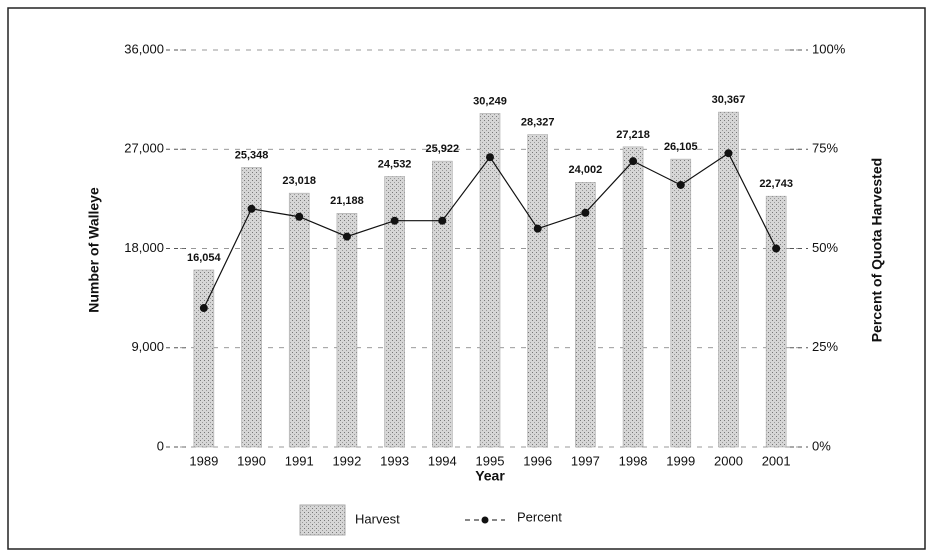 This screenshot has height=557, width=933. Describe the element at coordinates (680, 460) in the screenshot. I see `x-tick-label: 1999` at that location.